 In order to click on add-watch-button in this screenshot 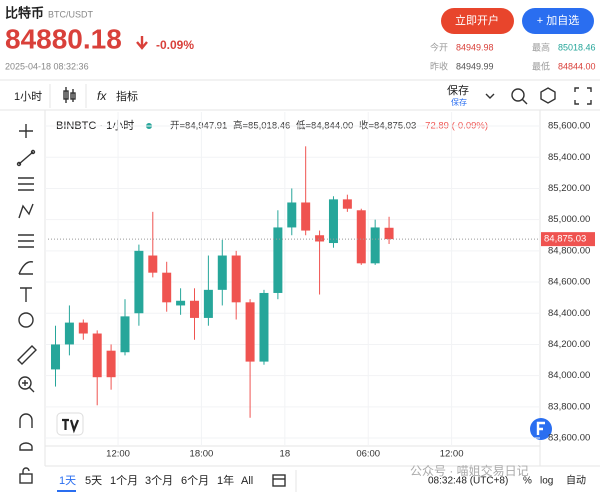, I will do `click(558, 21)`.